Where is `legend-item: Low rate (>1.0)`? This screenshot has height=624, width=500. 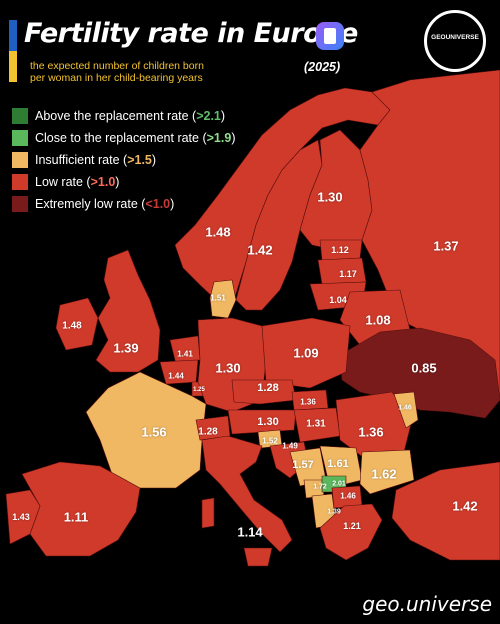 legend-item: Low rate (>1.0) is located at coordinates (123, 182).